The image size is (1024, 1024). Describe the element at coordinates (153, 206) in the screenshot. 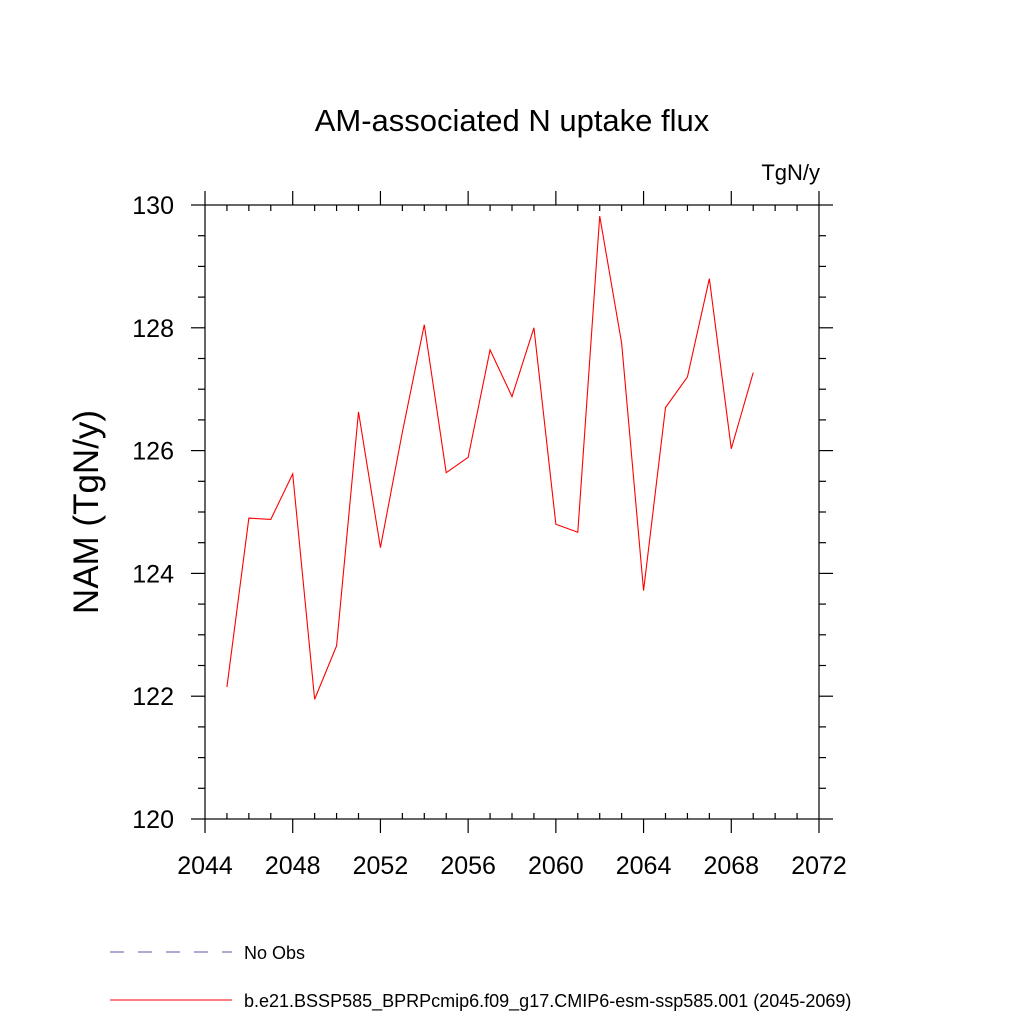

I see `y-tick-label: 130` at that location.